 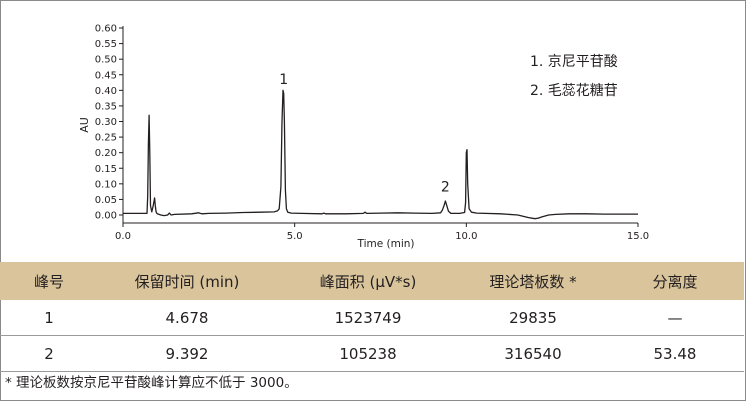 What do you see at coordinates (533, 318) in the screenshot?
I see `cell-theoretical-plates: 29835` at bounding box center [533, 318].